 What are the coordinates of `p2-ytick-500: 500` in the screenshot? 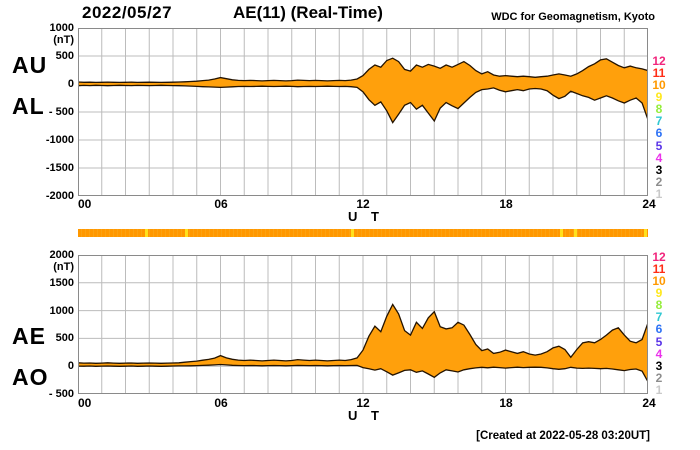 It's located at (64, 338).